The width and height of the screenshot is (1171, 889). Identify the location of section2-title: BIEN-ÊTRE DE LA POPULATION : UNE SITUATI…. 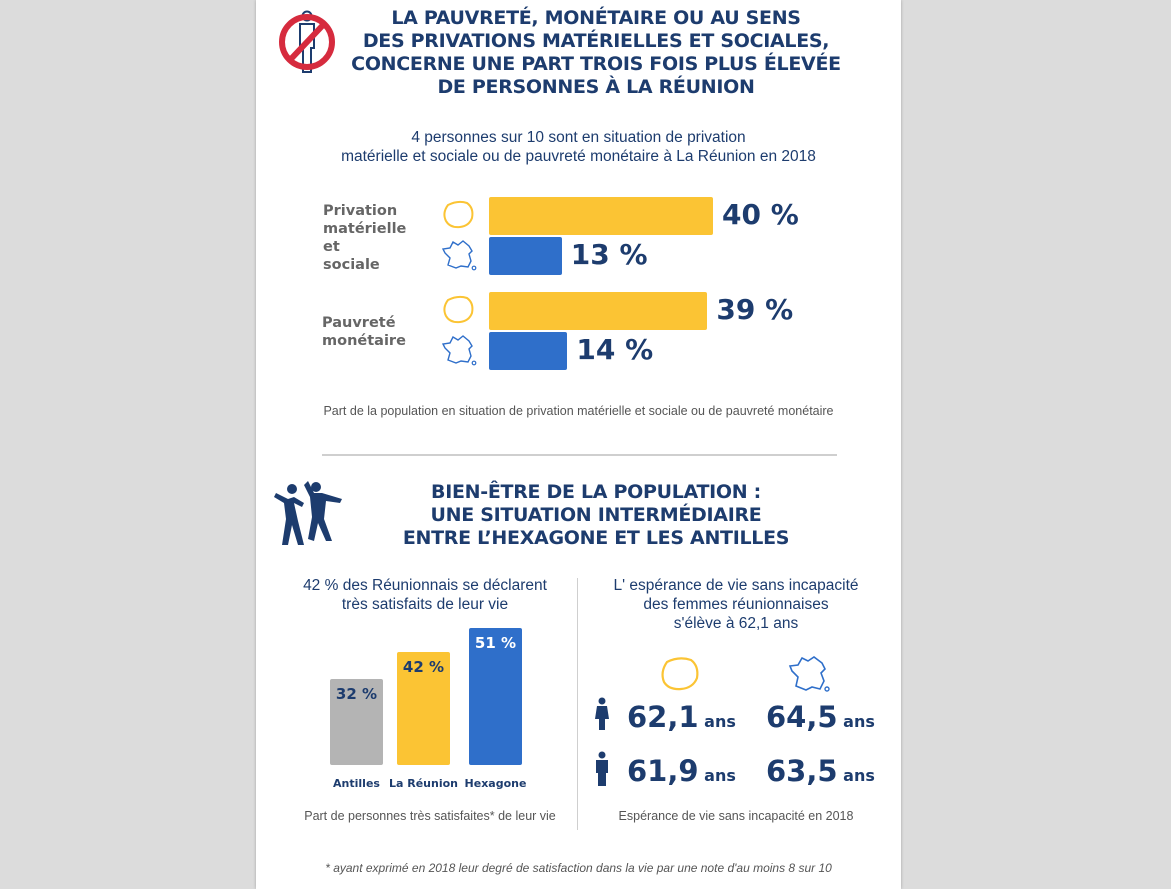
(596, 515).